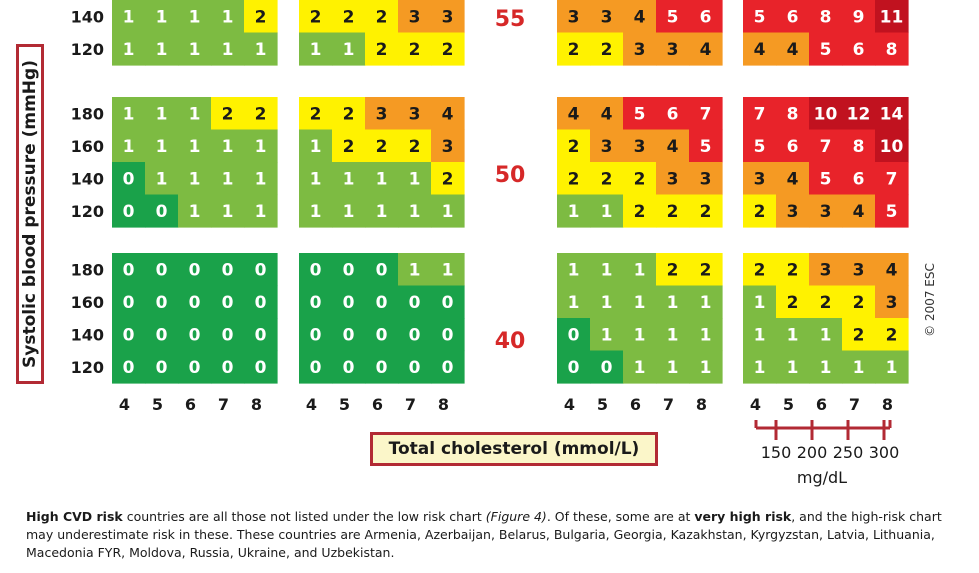 This screenshot has width=979, height=573. What do you see at coordinates (859, 147) in the screenshot?
I see `risk-value: 8` at bounding box center [859, 147].